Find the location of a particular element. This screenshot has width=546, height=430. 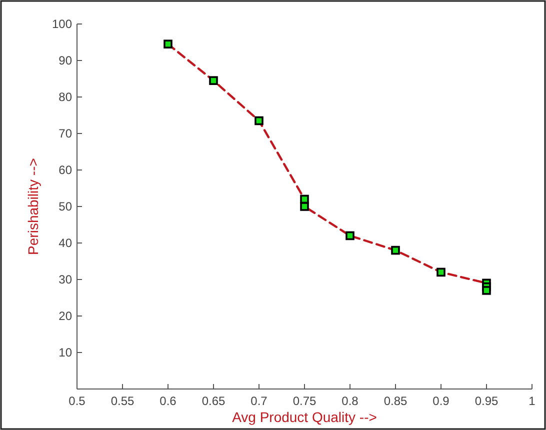

y-tick-label: 20 is located at coordinates (65, 316).